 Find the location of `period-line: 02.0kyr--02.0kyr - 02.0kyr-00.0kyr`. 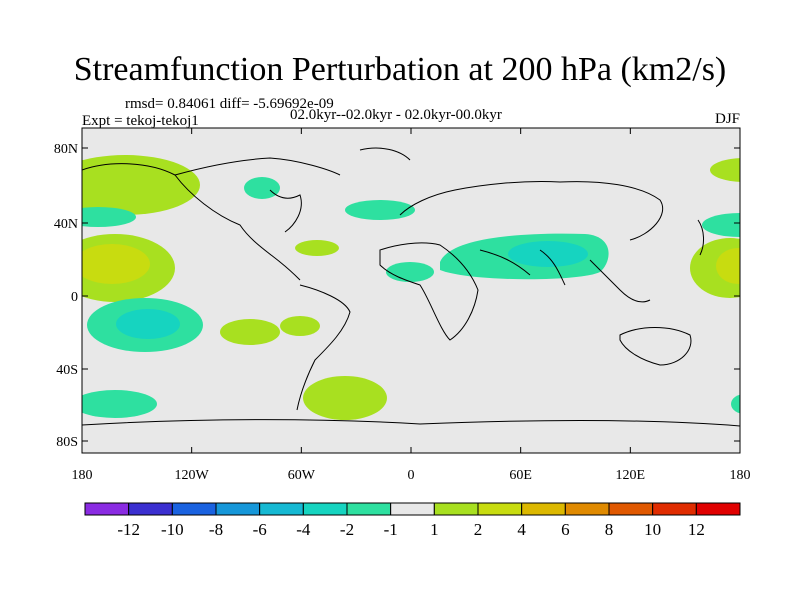

period-line: 02.0kyr--02.0kyr - 02.0kyr-00.0kyr is located at coordinates (396, 115).